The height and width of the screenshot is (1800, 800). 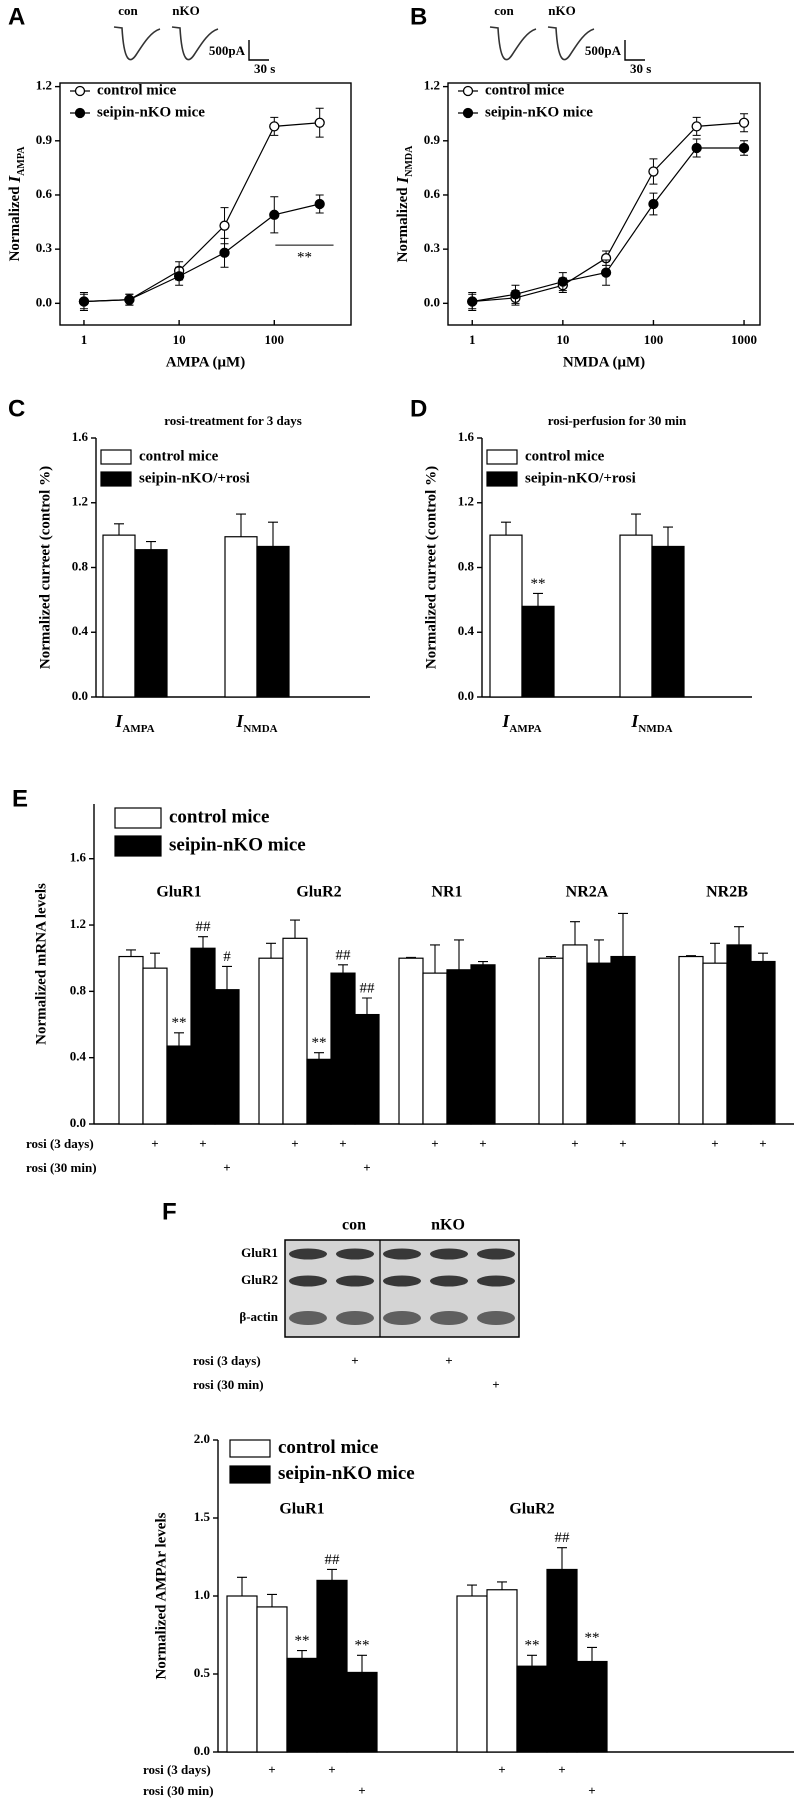 I want to click on chart-title: rosi-treatment for 3 days, so click(x=233, y=420).